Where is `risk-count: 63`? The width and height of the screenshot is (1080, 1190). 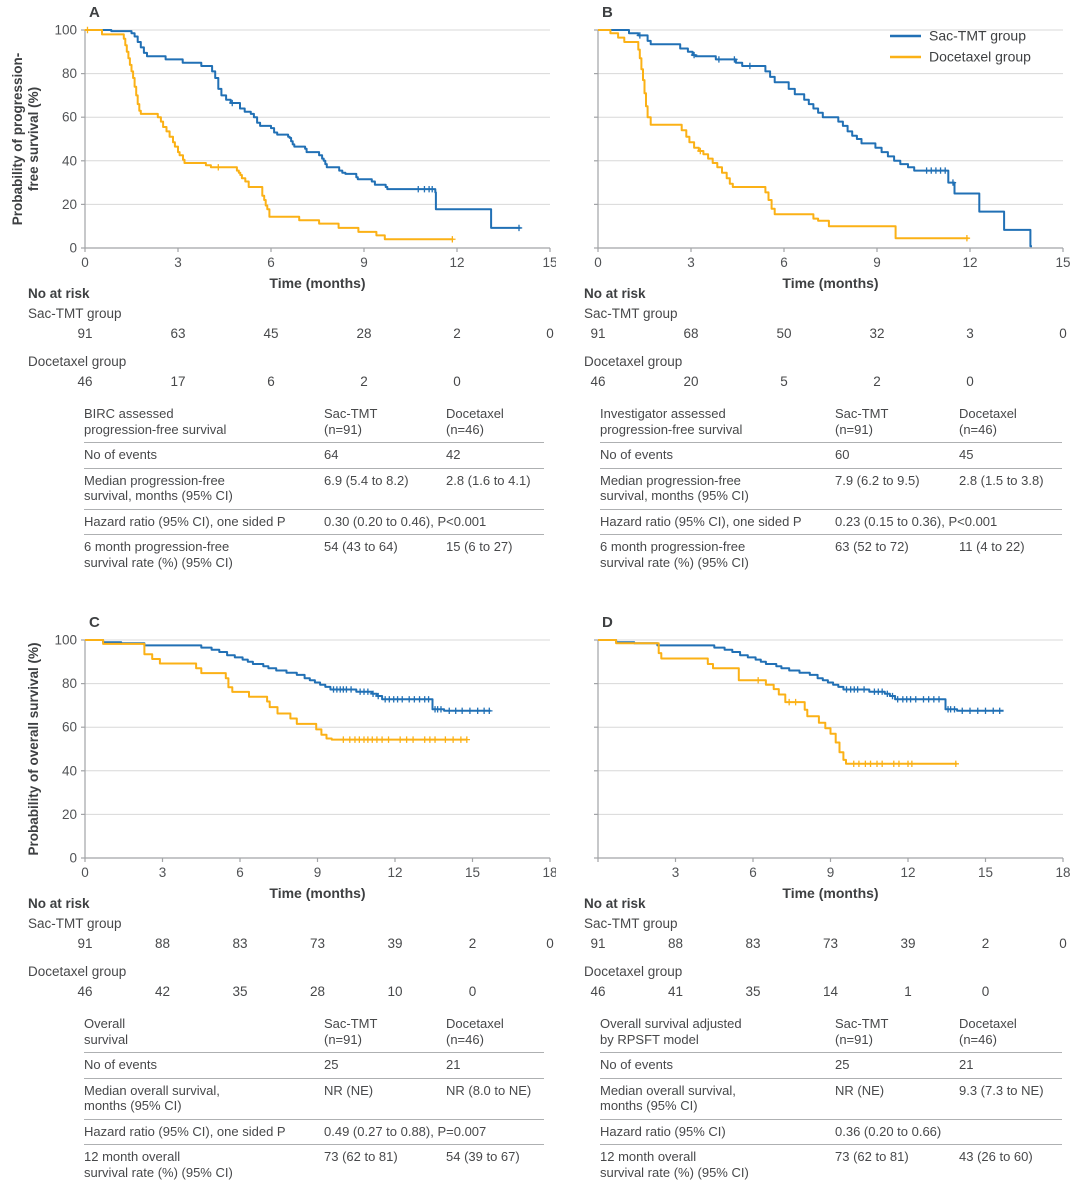
risk-count: 63 is located at coordinates (178, 333).